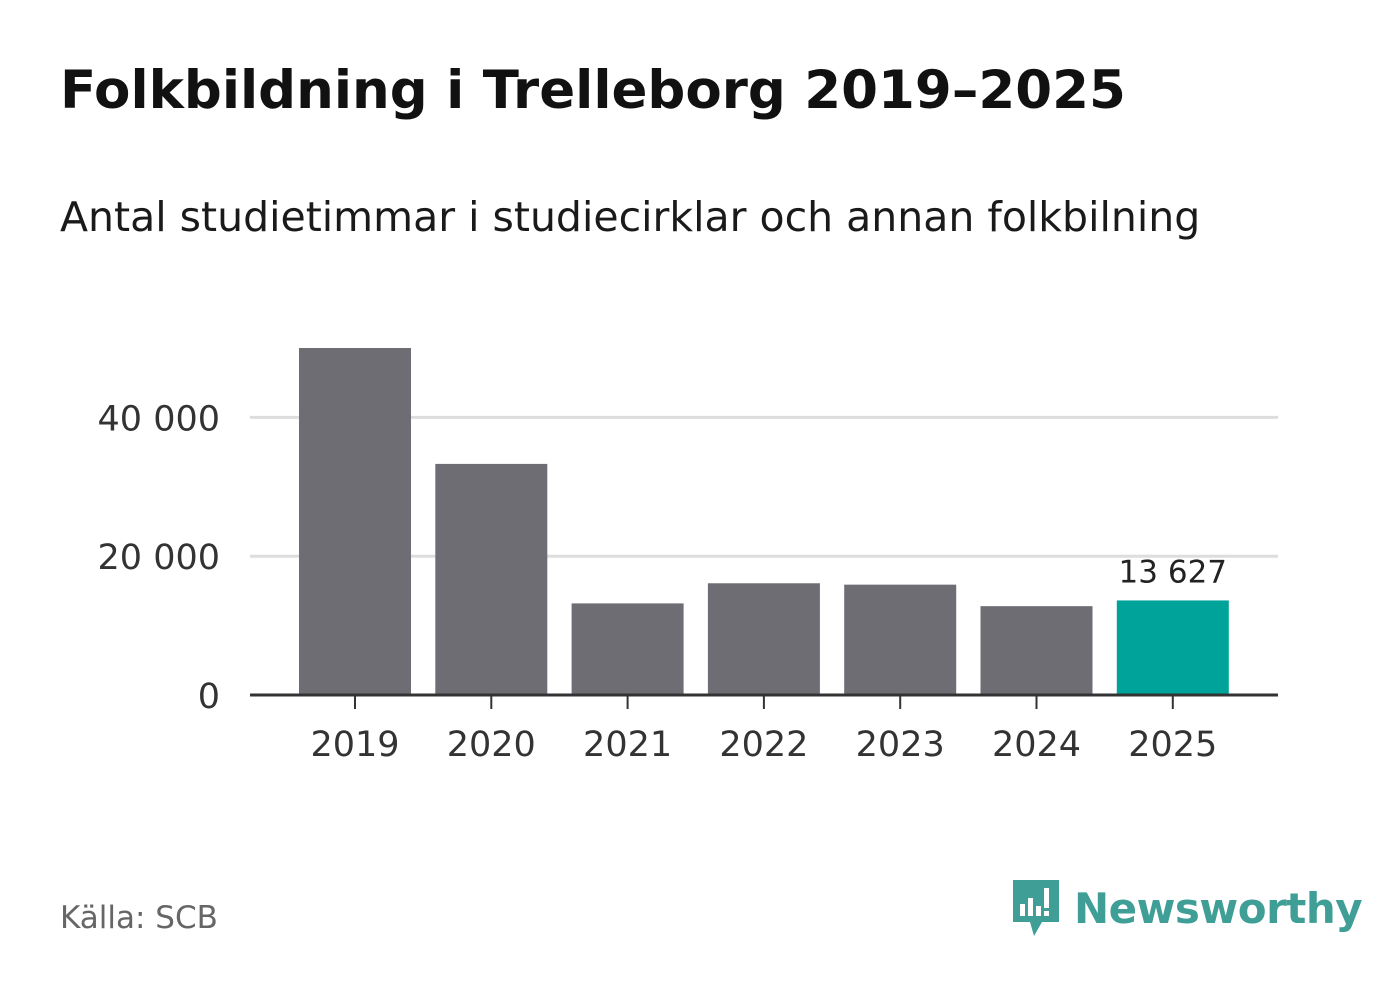  I want to click on bar-2019, so click(355, 521).